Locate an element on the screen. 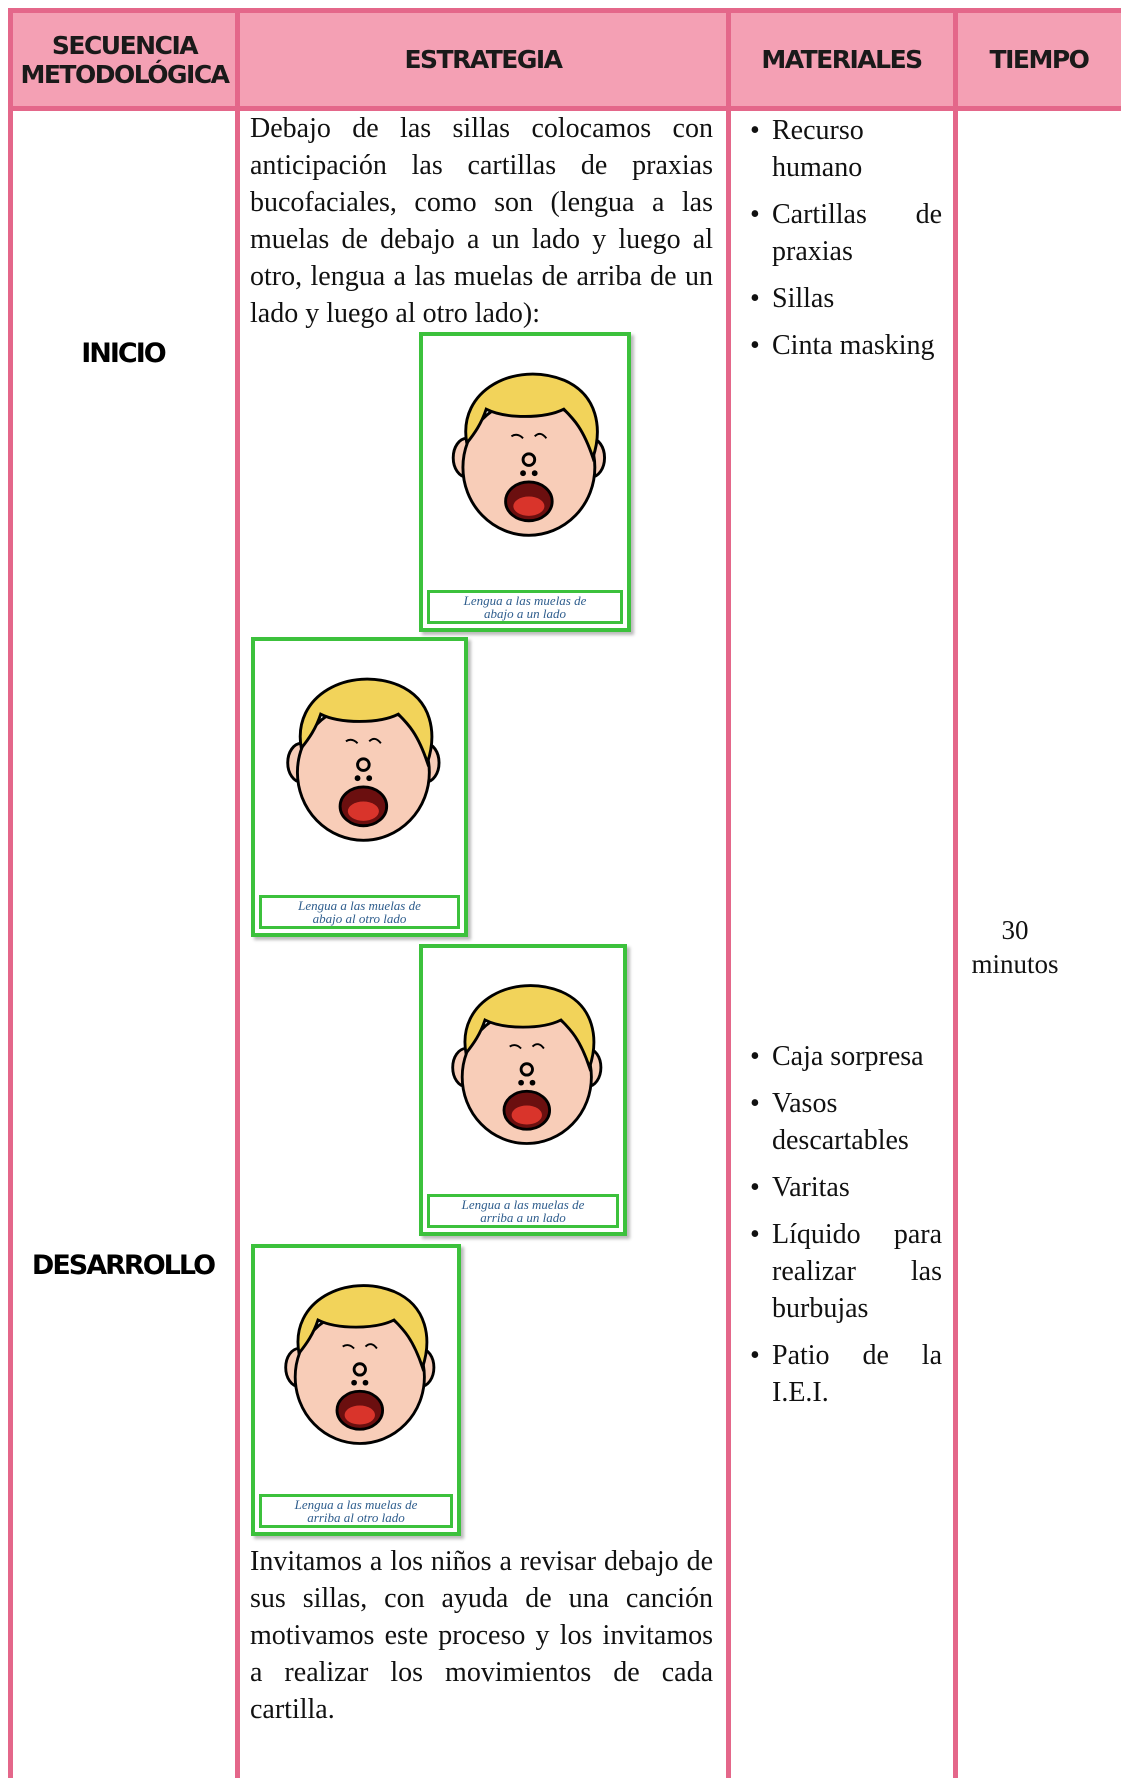 Image resolution: width=1121 pixels, height=1778 pixels. material-item: Líquido para realizar las burbujas is located at coordinates (846, 1271).